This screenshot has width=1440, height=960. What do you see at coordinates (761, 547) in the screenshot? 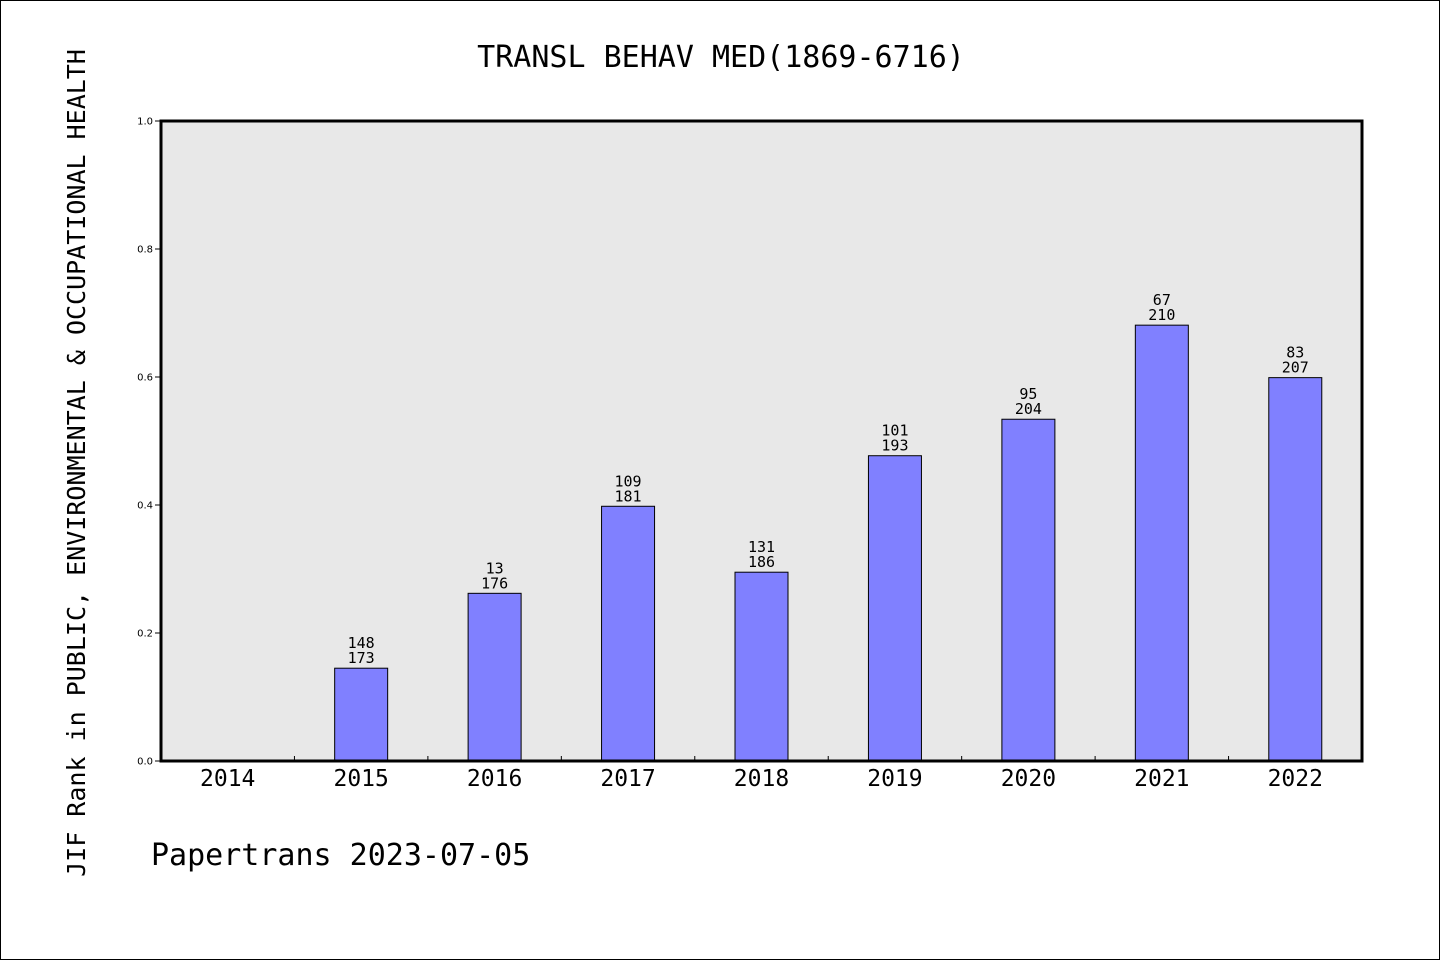
I see `bar-rank-label: 131` at bounding box center [761, 547].